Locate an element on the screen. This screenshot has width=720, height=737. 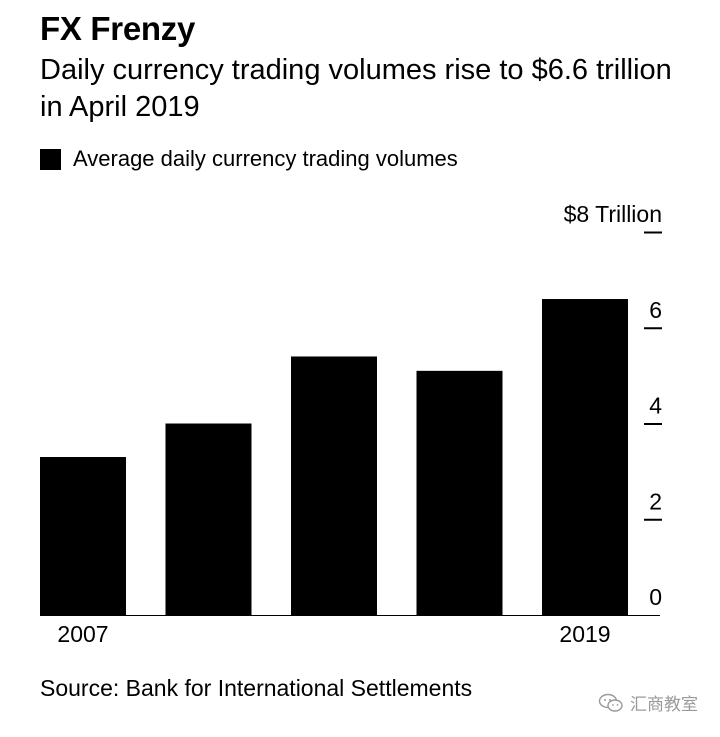
y-tick-label-6: 6 is located at coordinates (655, 310).